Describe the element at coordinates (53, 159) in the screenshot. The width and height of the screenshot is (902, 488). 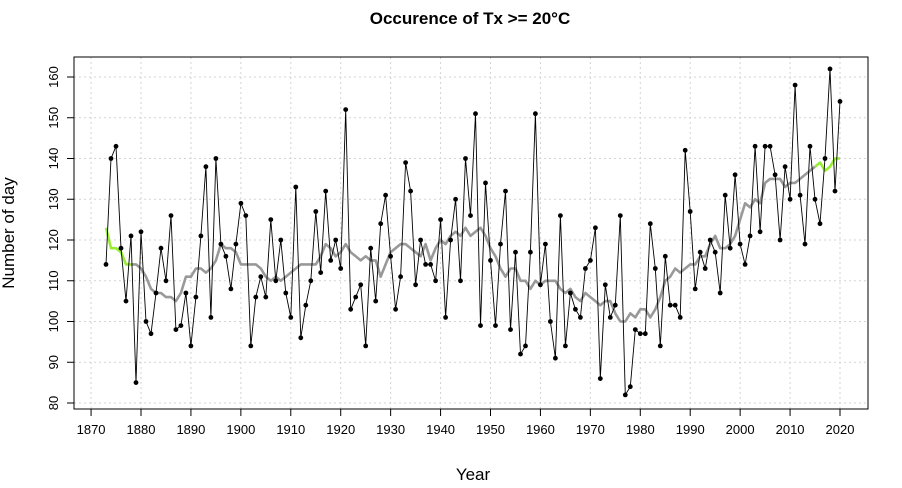
I see `y-tick-label: 140` at that location.